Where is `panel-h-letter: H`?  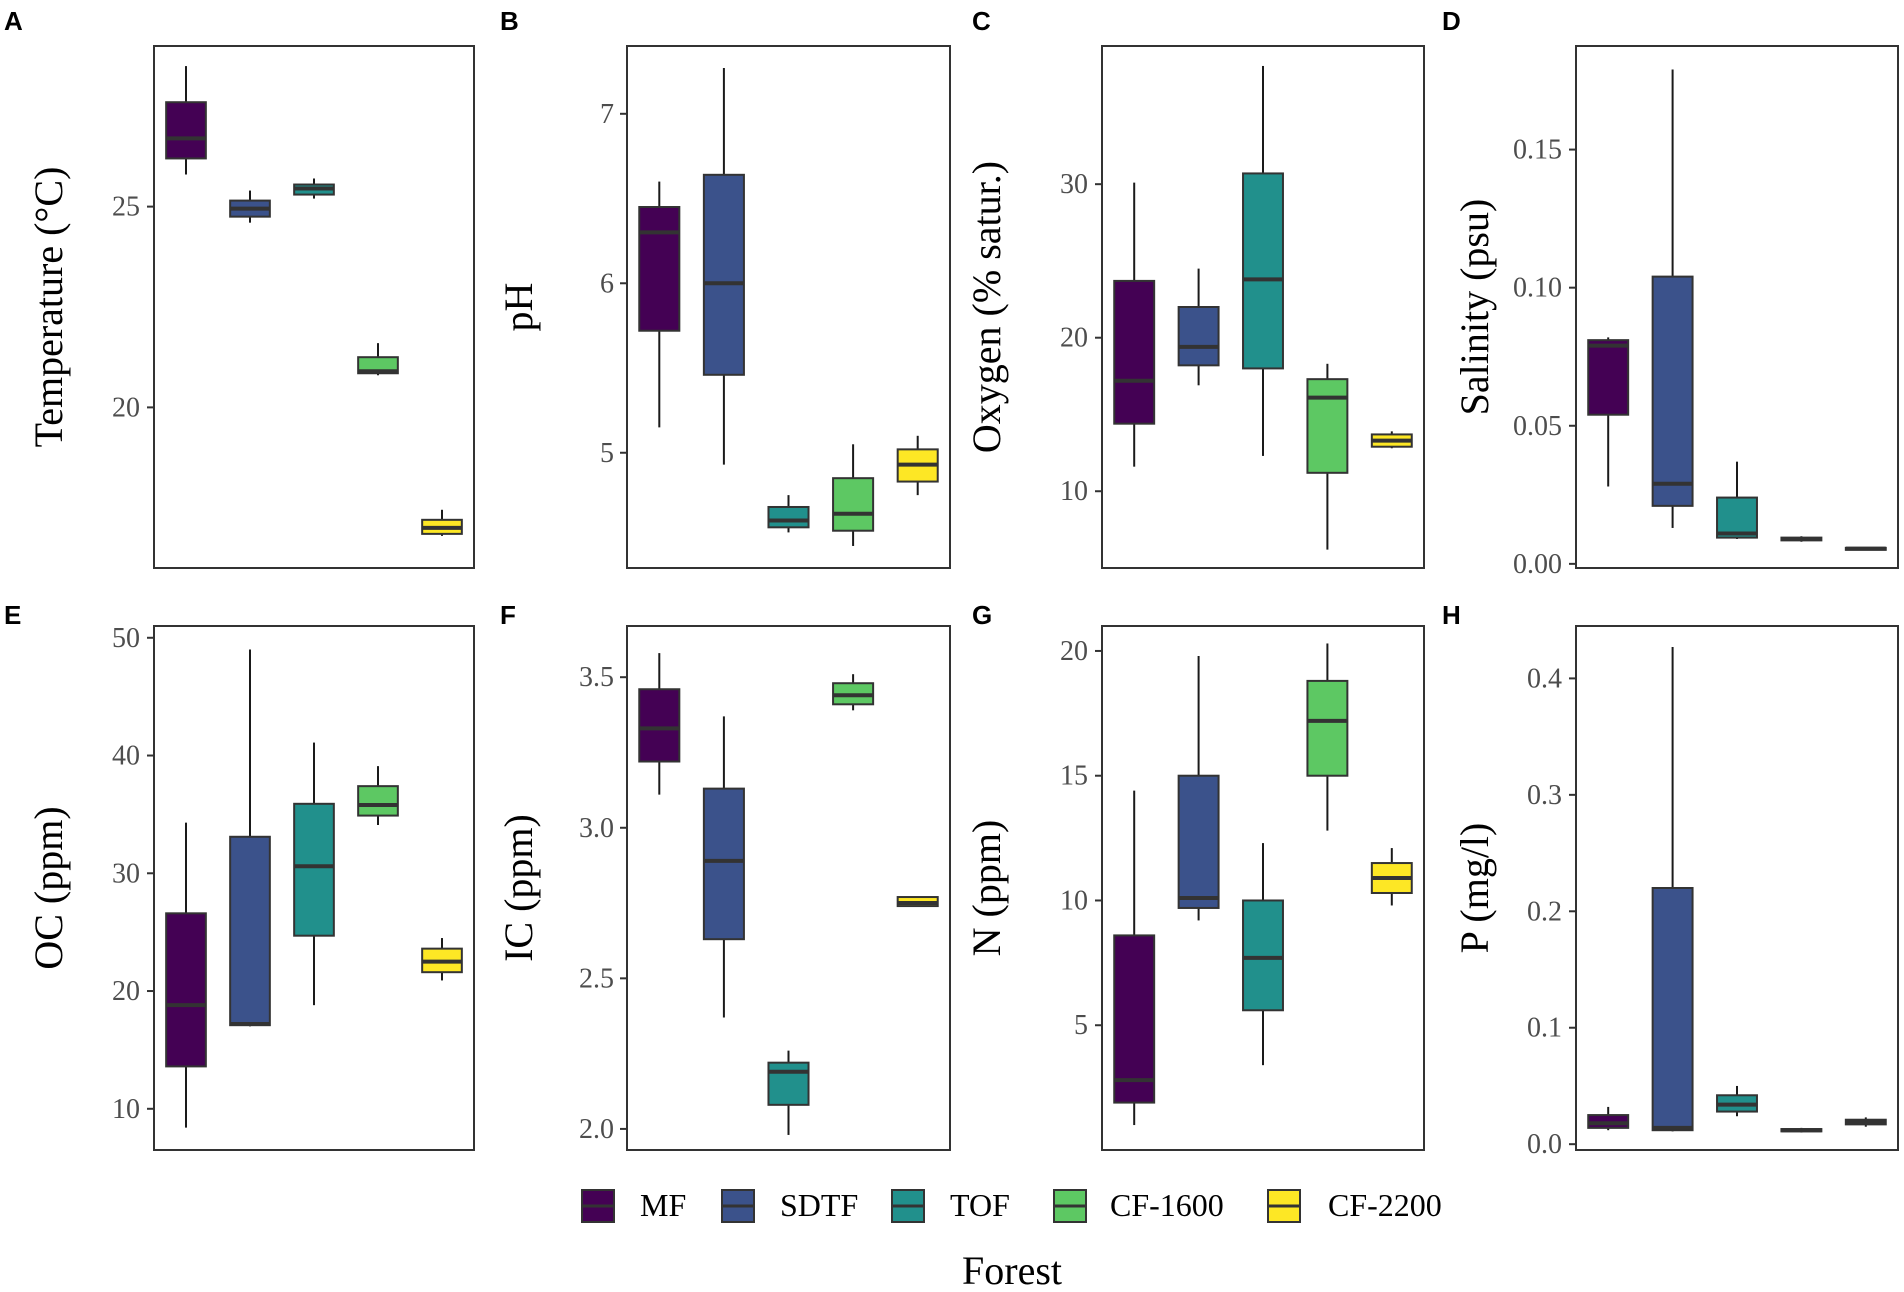 panel-h-letter: H is located at coordinates (1451, 615).